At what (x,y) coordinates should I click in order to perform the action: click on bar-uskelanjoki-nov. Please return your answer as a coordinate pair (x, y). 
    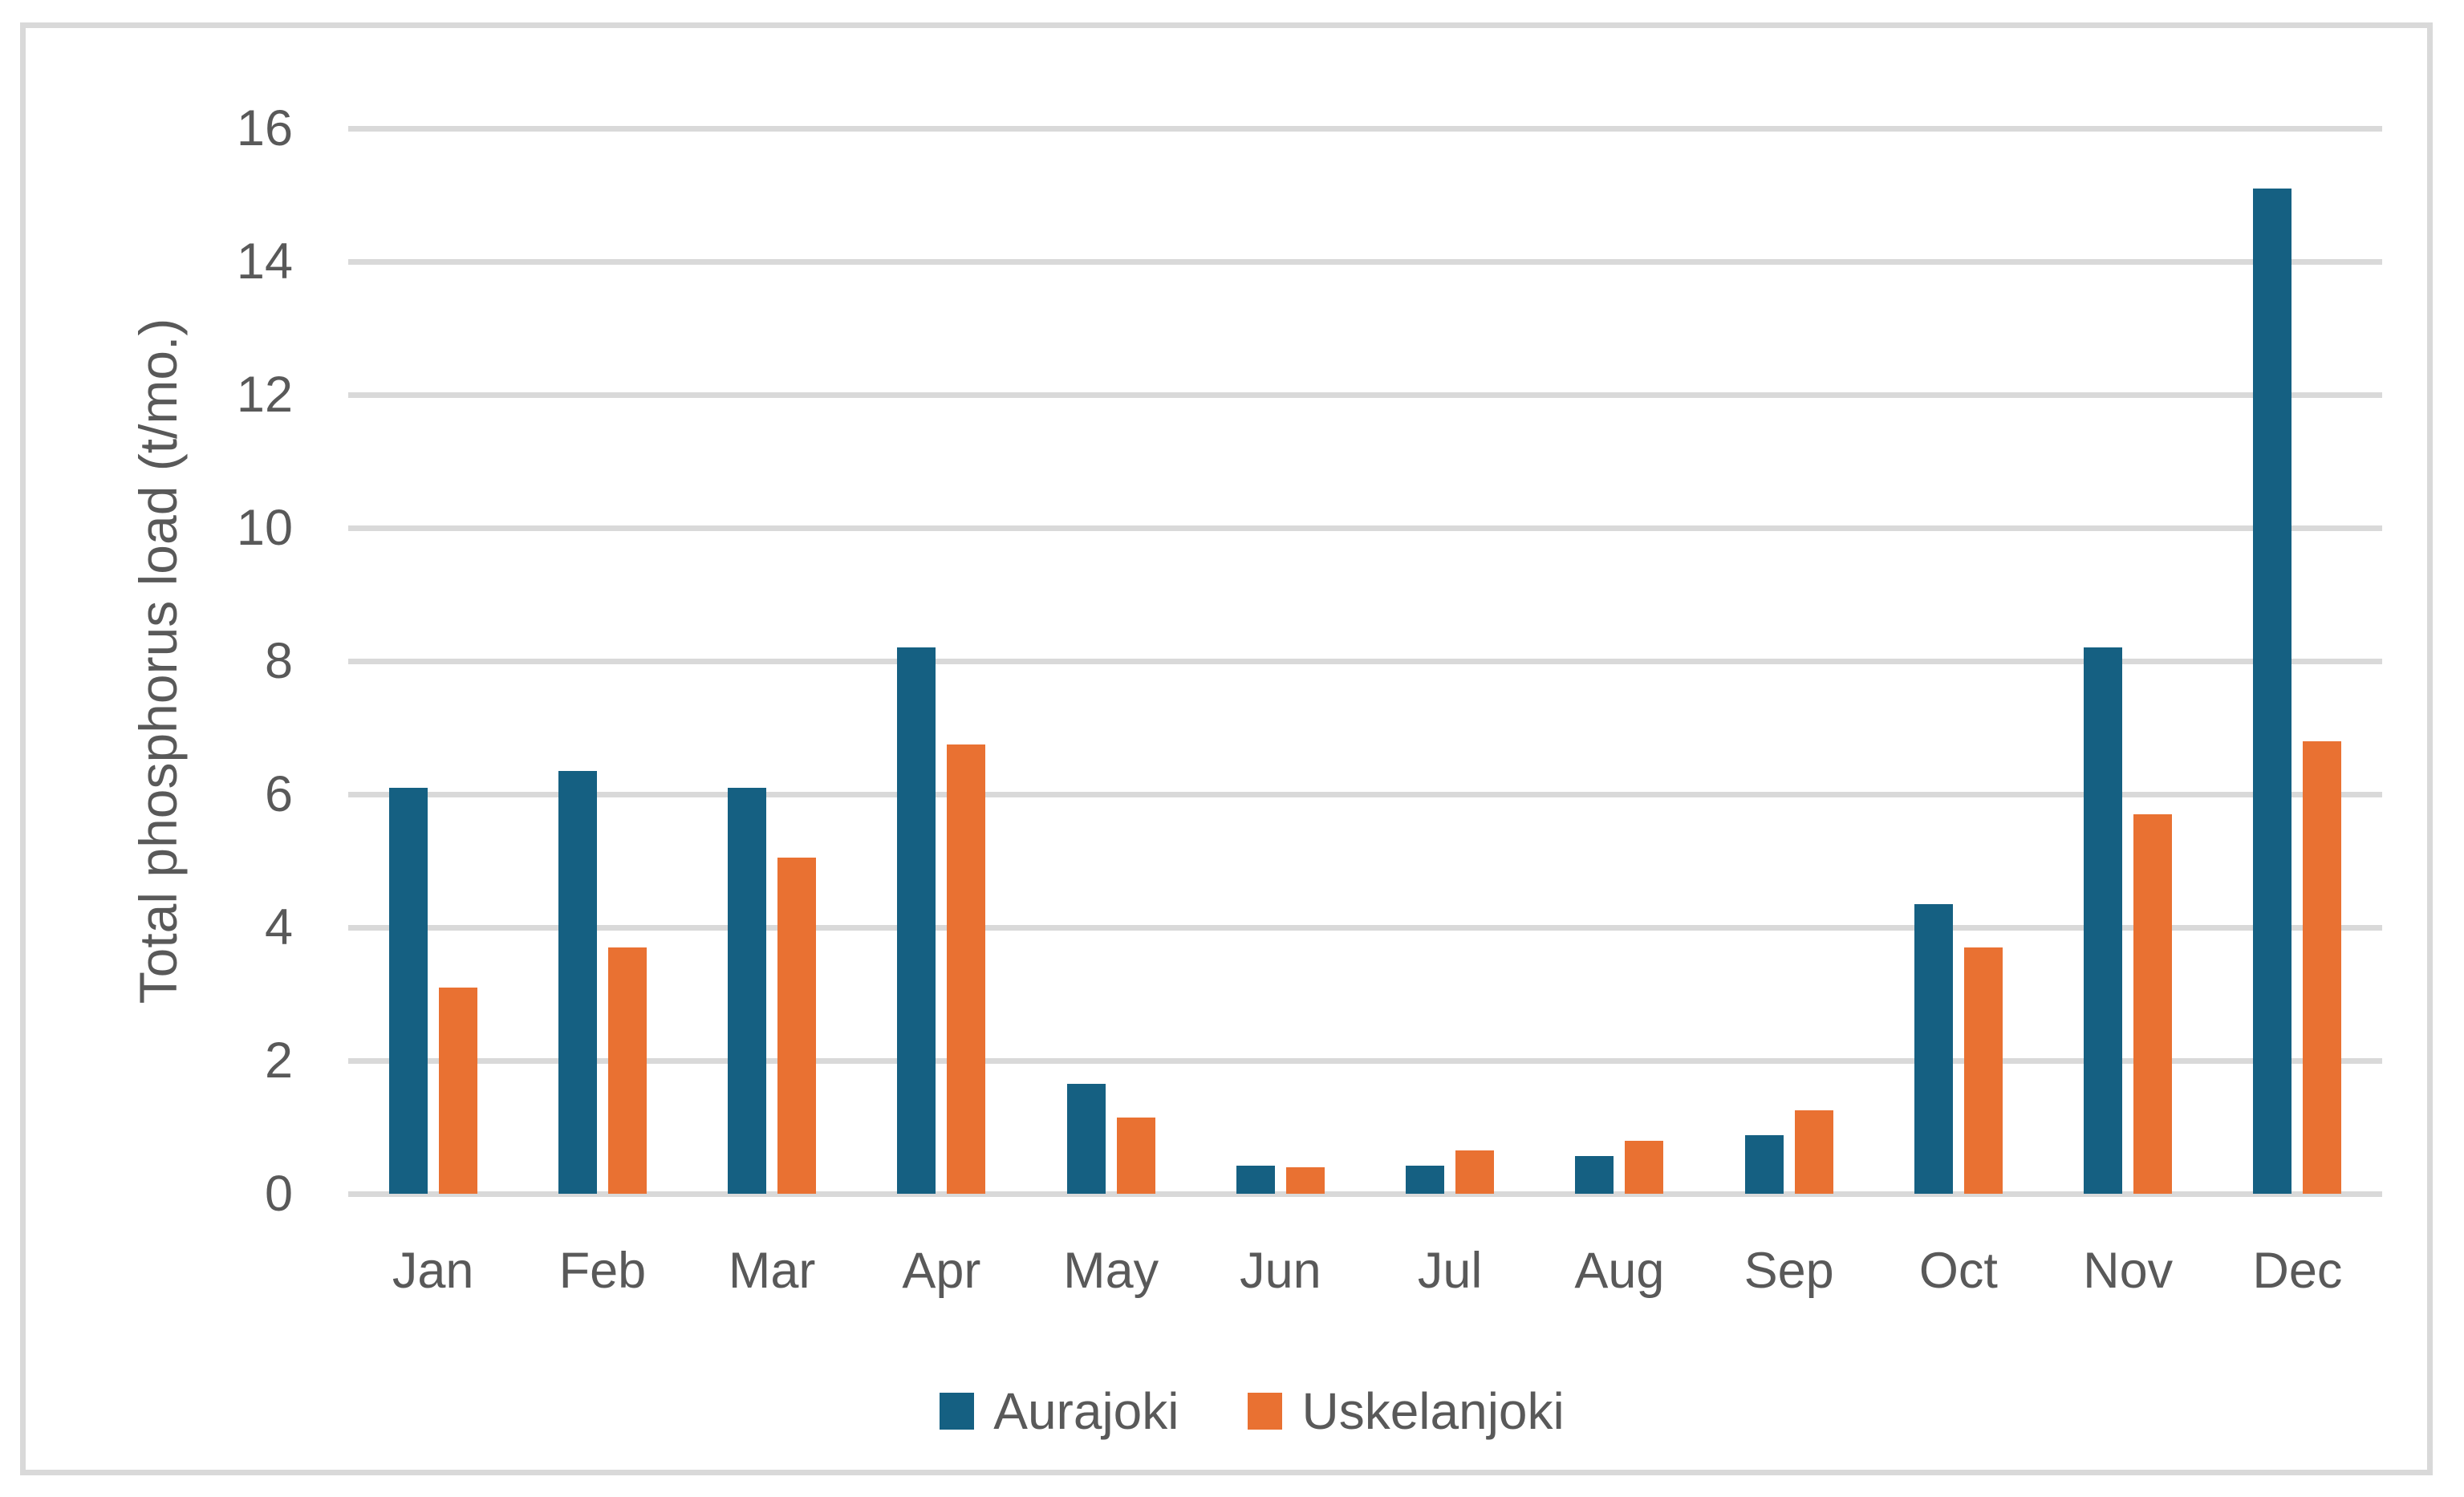
    Looking at the image, I should click on (2153, 1003).